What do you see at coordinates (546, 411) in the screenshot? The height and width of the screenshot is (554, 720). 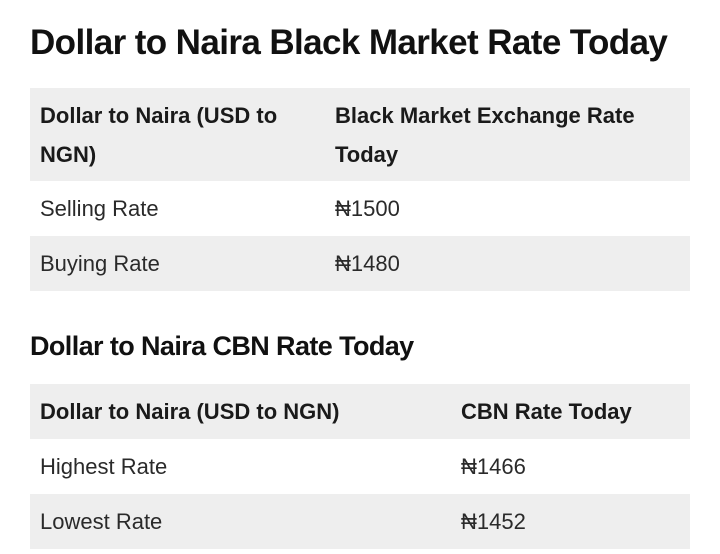 I see `column-header-cbn-rate: CBN Rate Today` at bounding box center [546, 411].